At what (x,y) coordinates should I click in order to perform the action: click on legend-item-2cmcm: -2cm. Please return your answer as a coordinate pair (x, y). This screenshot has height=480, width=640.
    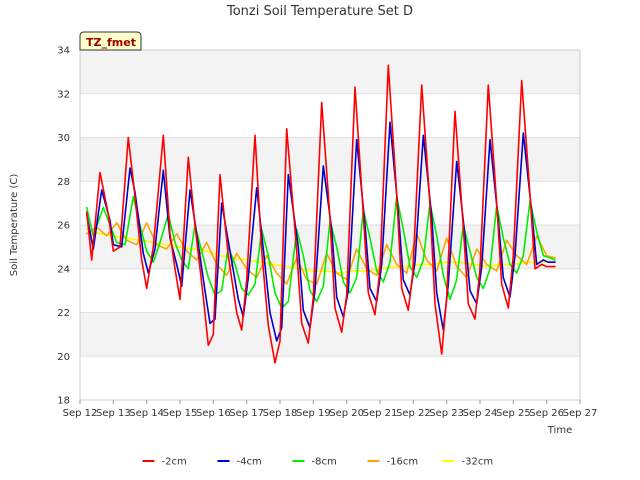
    Looking at the image, I should click on (164, 462).